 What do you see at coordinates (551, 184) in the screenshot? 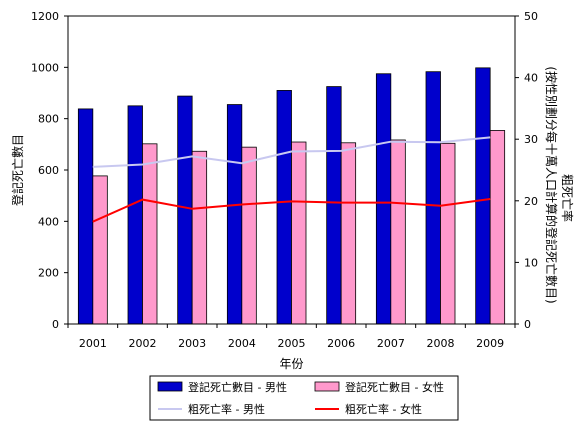
I see `y2-axis-label-line2: (按性別劃分每十萬人口計算的登記死亡數目)` at bounding box center [551, 184].